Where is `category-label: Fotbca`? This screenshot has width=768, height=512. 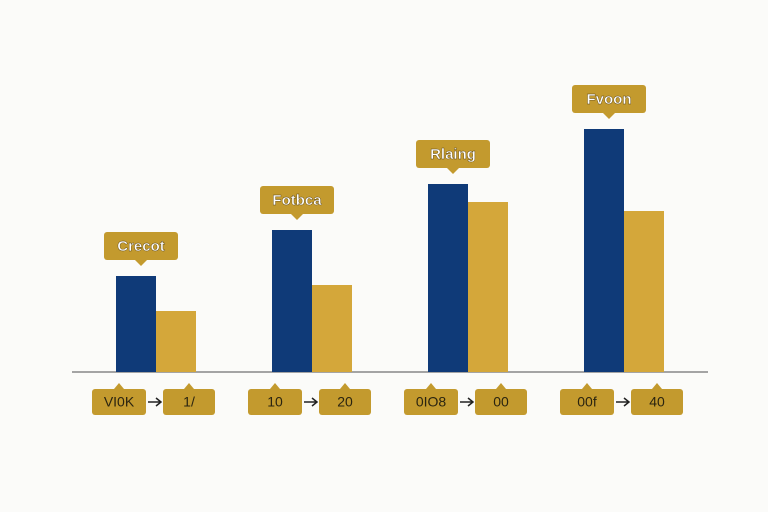 category-label: Fotbca is located at coordinates (297, 200).